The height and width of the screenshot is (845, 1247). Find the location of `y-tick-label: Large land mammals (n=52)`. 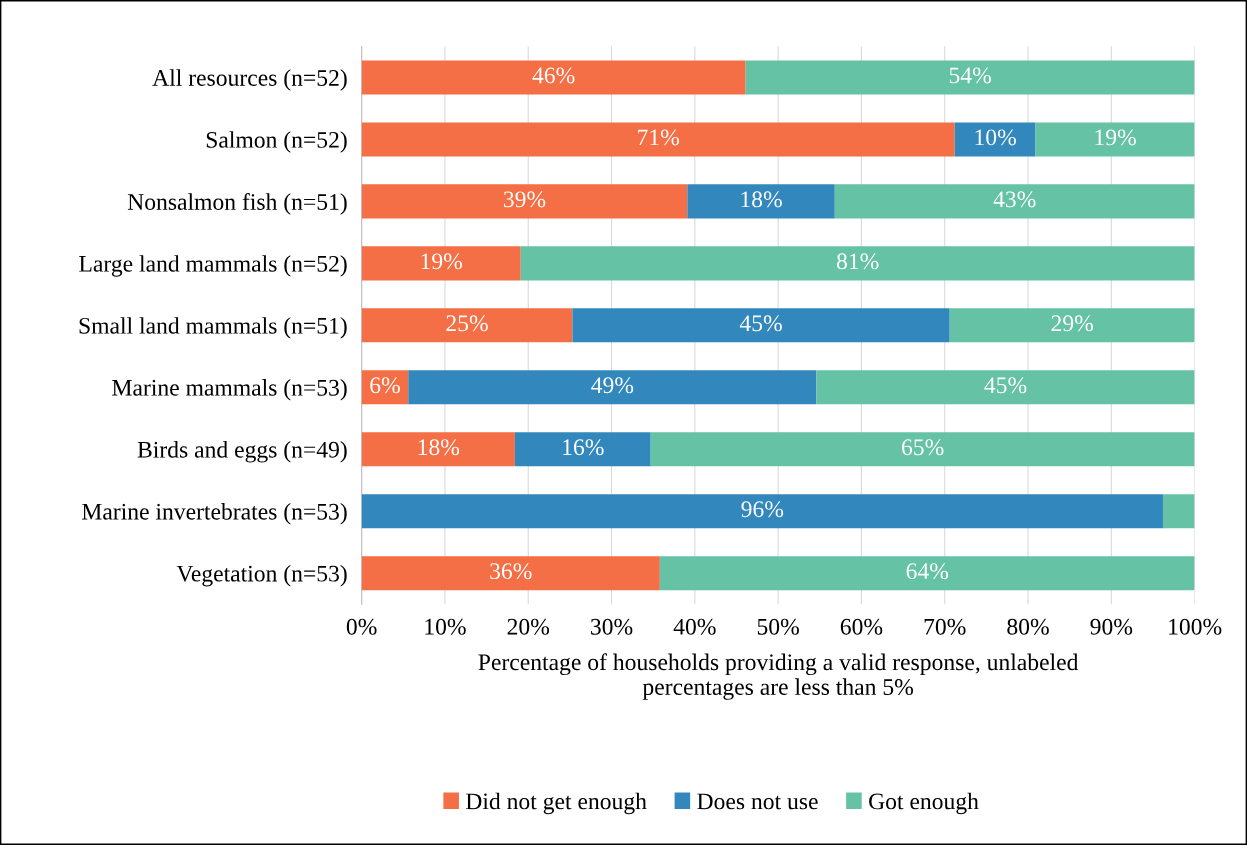

y-tick-label: Large land mammals (n=52) is located at coordinates (213, 266).